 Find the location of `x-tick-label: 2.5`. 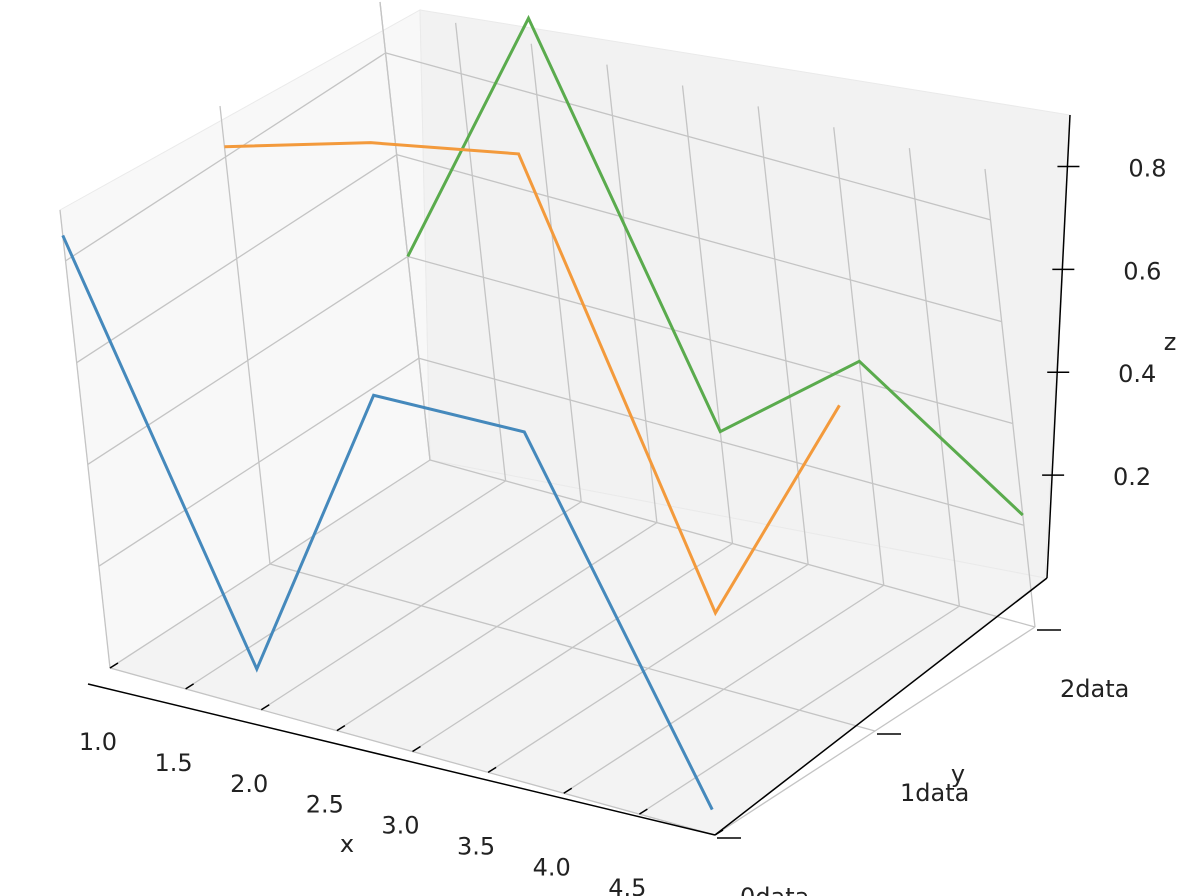

x-tick-label: 2.5 is located at coordinates (325, 805).